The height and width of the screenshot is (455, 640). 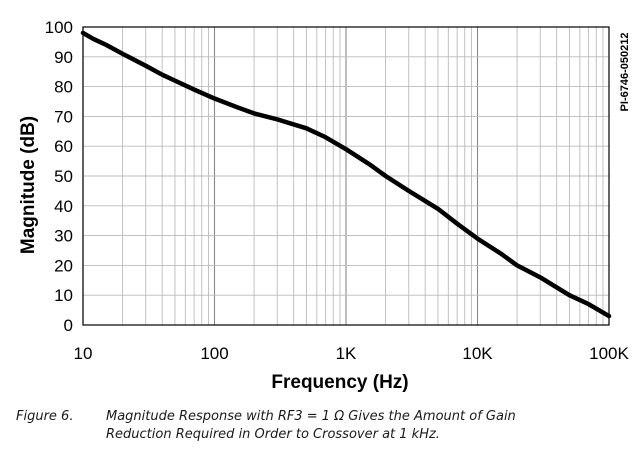 I want to click on y-tick-label: 10, so click(x=63, y=295).